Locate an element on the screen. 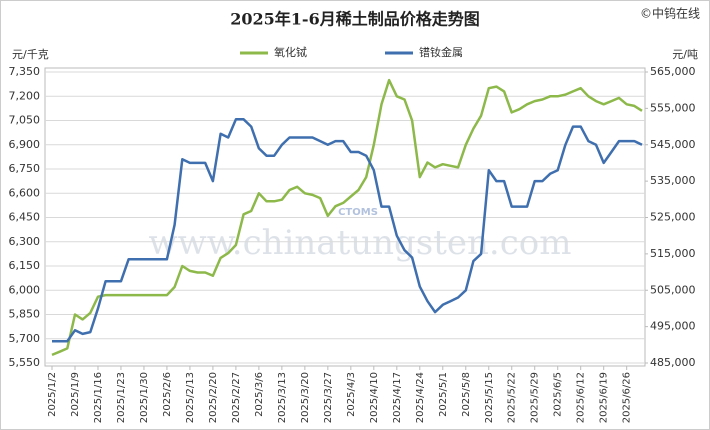 Image resolution: width=710 pixels, height=430 pixels. chart-title: 2025年1-6月稀土制品价格走势图 is located at coordinates (354, 19).